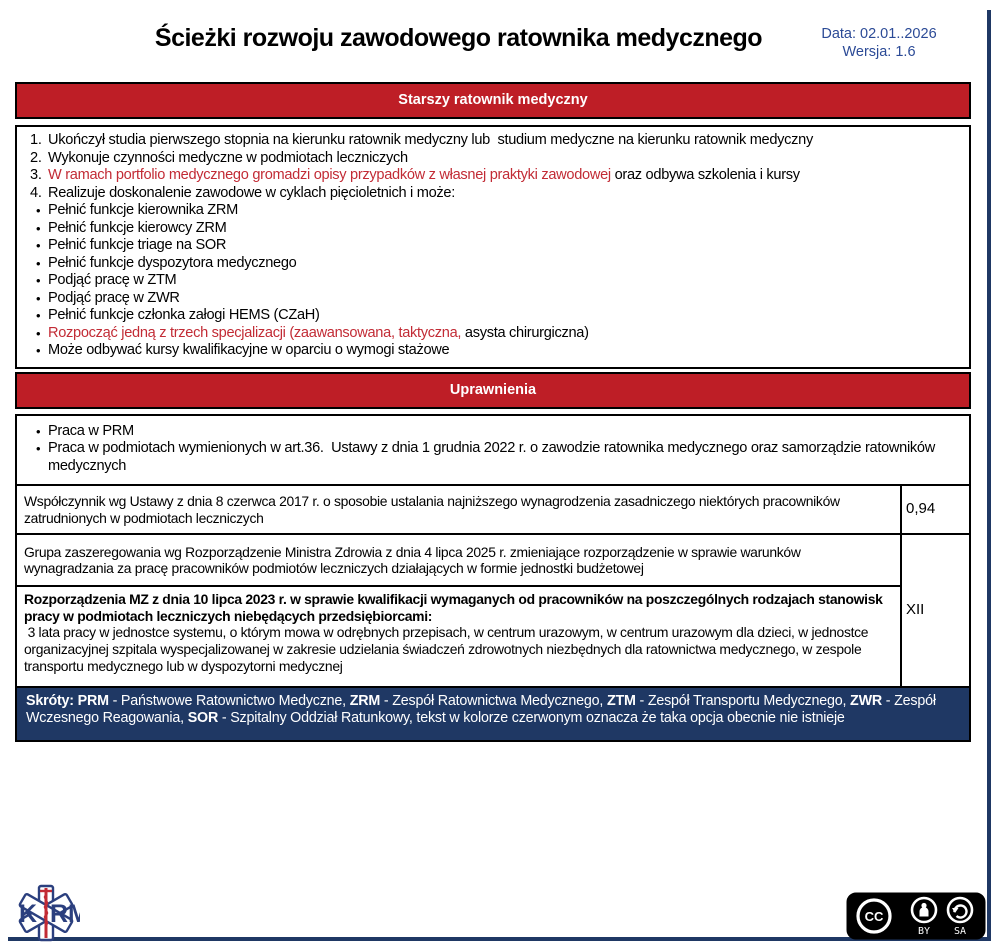 Image resolution: width=993 pixels, height=946 pixels. What do you see at coordinates (493, 701) in the screenshot?
I see `text-segment: - Zespół Ratownictwa Medycznego,` at bounding box center [493, 701].